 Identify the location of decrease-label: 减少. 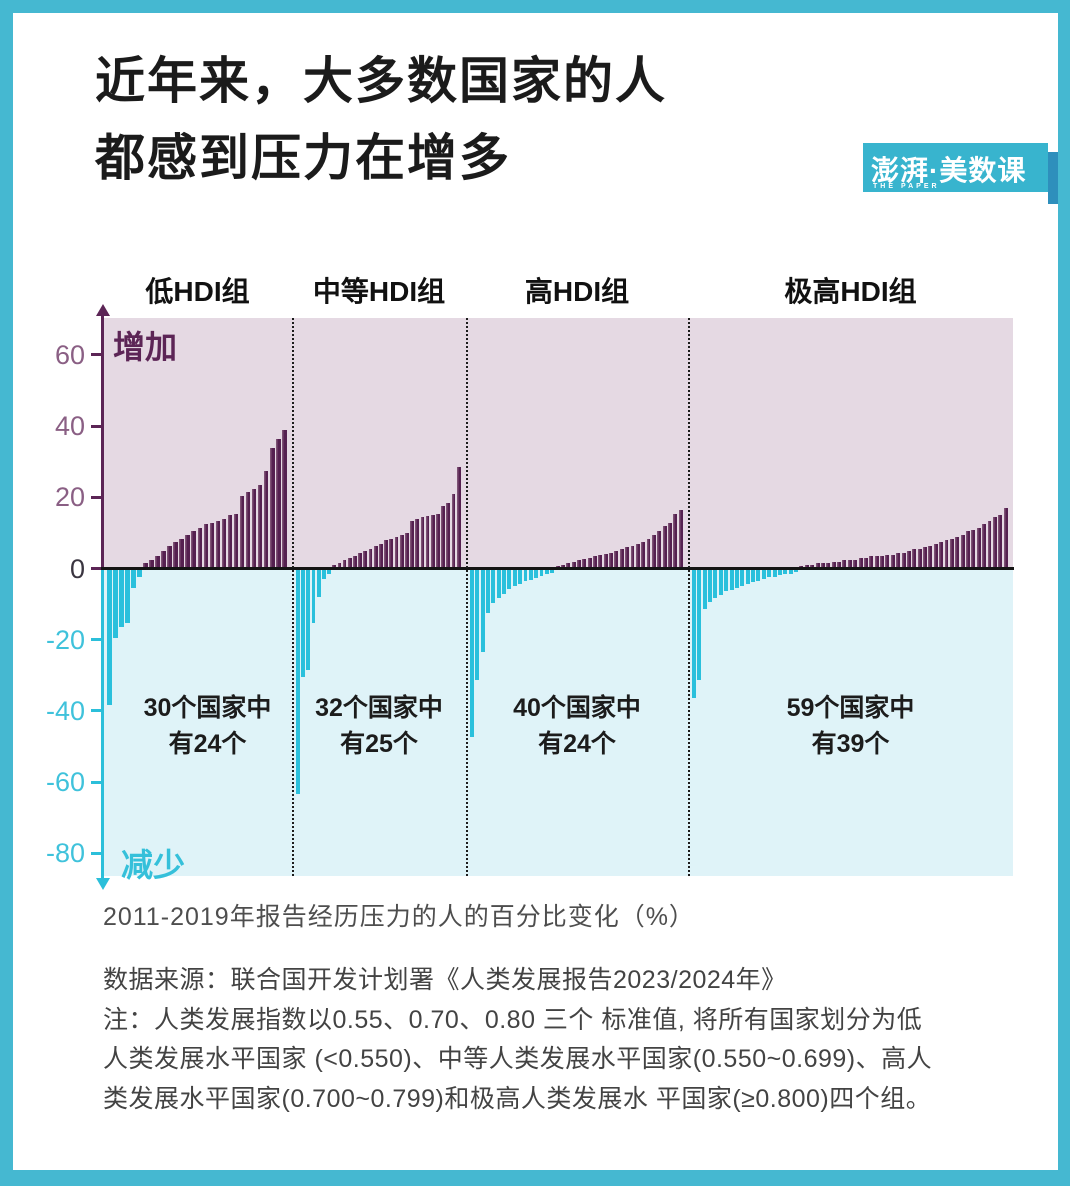
(153, 865).